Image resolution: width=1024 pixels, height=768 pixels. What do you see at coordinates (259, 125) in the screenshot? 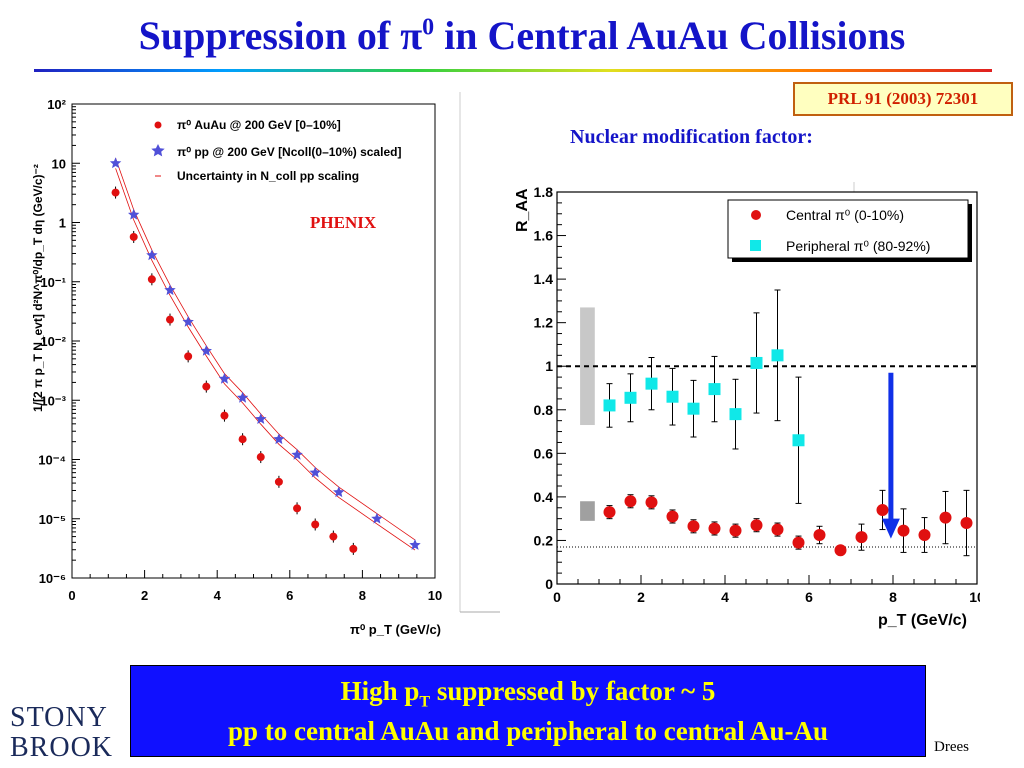
I see `legend-label-auau: π⁰ AuAu @ 200 GeV [0–10%]` at bounding box center [259, 125].